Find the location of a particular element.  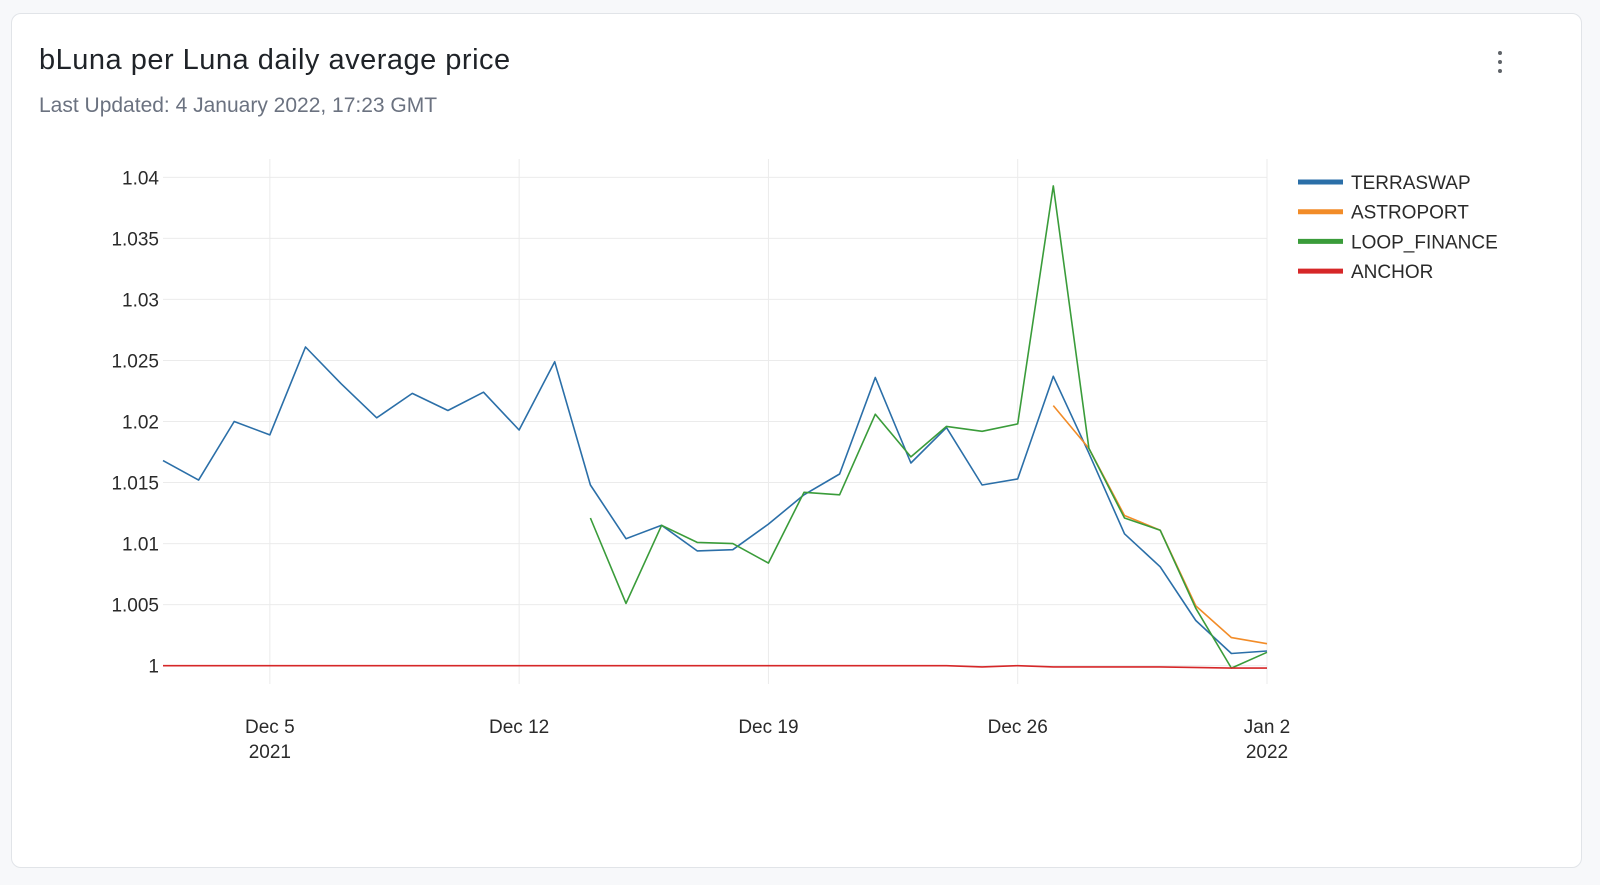

x-tick-label: Dec 12 is located at coordinates (519, 727).